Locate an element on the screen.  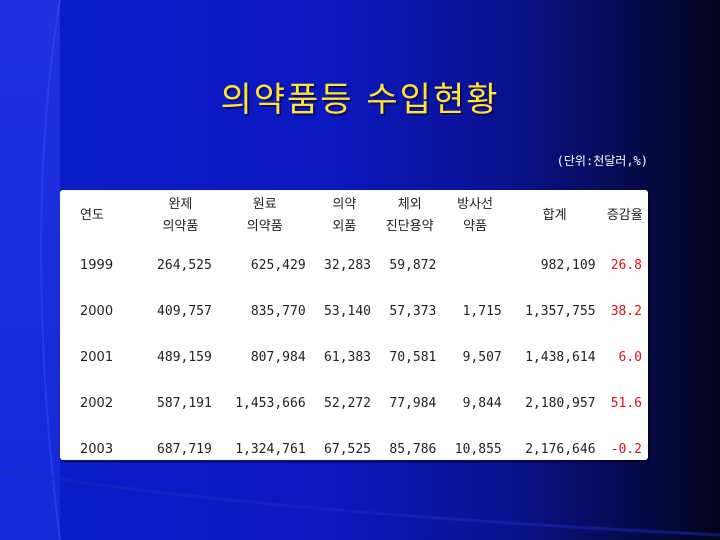
header-quasi-drugs: 의약 외품 is located at coordinates (344, 215).